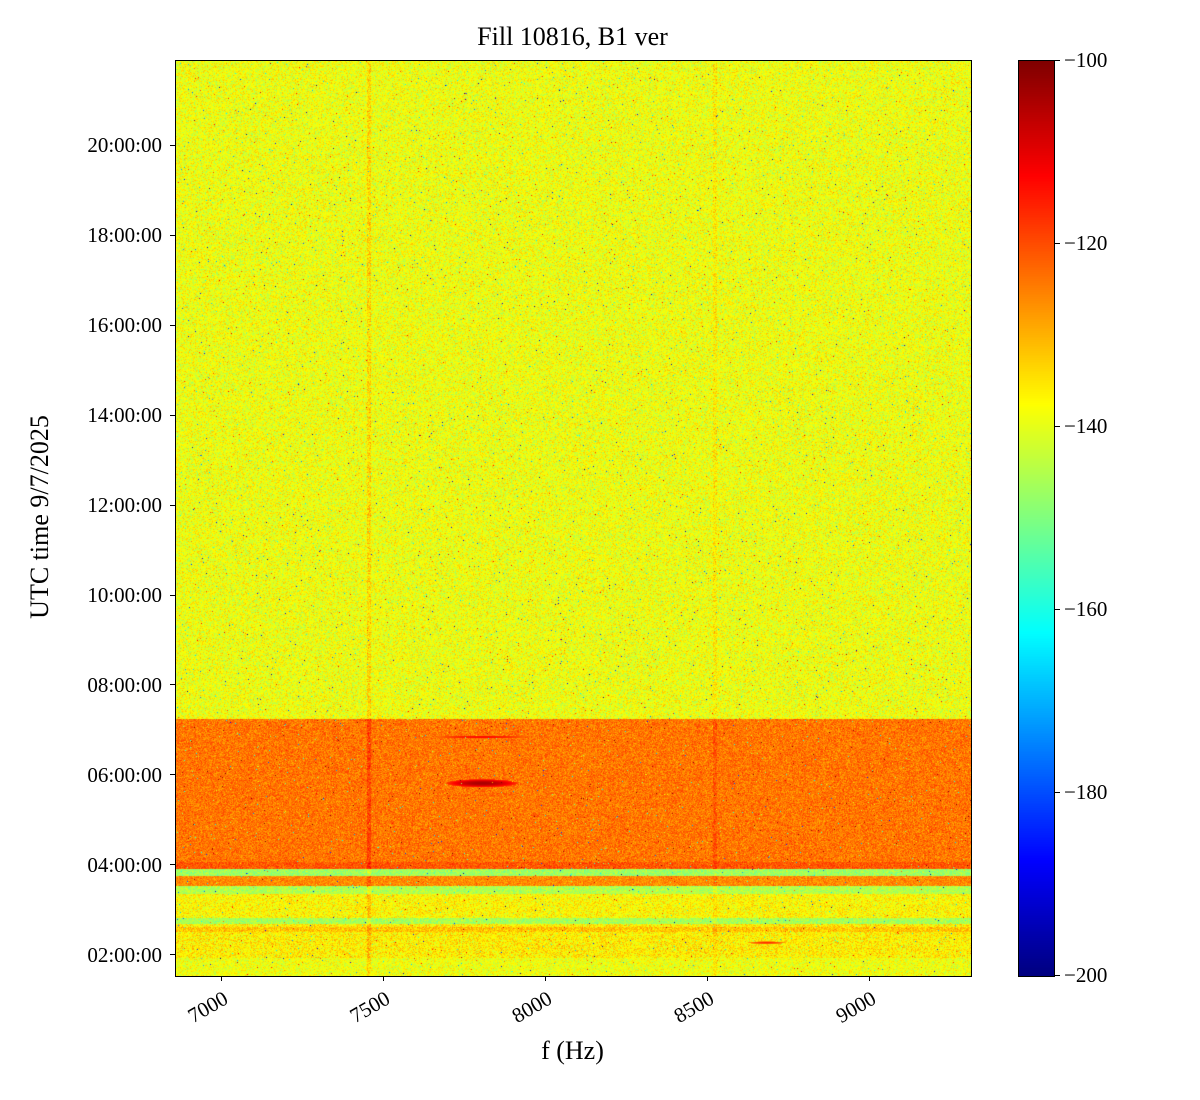 This screenshot has width=1200, height=1100. I want to click on colorbar-tick-label: −120, so click(1086, 243).